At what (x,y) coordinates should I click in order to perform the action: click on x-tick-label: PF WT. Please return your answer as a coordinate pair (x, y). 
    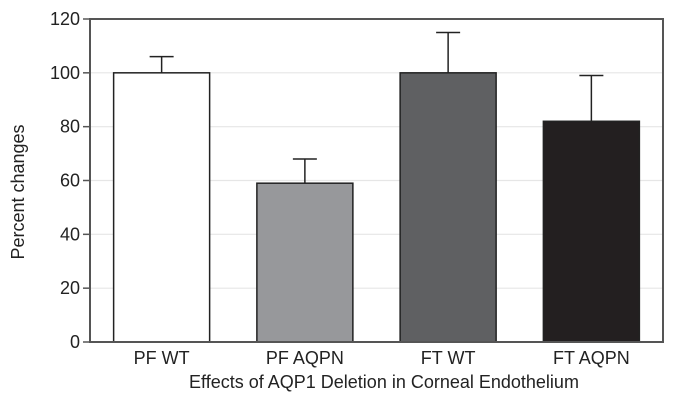
    Looking at the image, I should click on (162, 358).